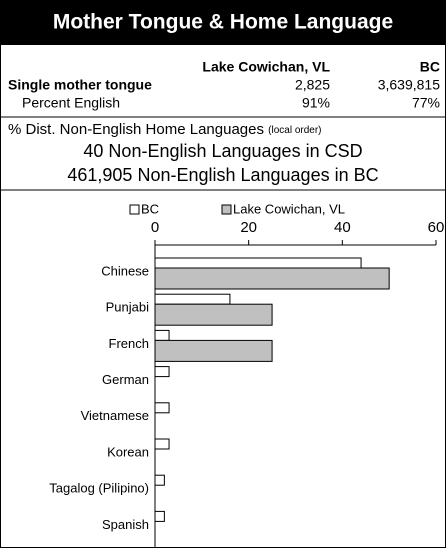  What do you see at coordinates (266, 67) in the screenshot?
I see `col-header: Lake Cowichan, VL` at bounding box center [266, 67].